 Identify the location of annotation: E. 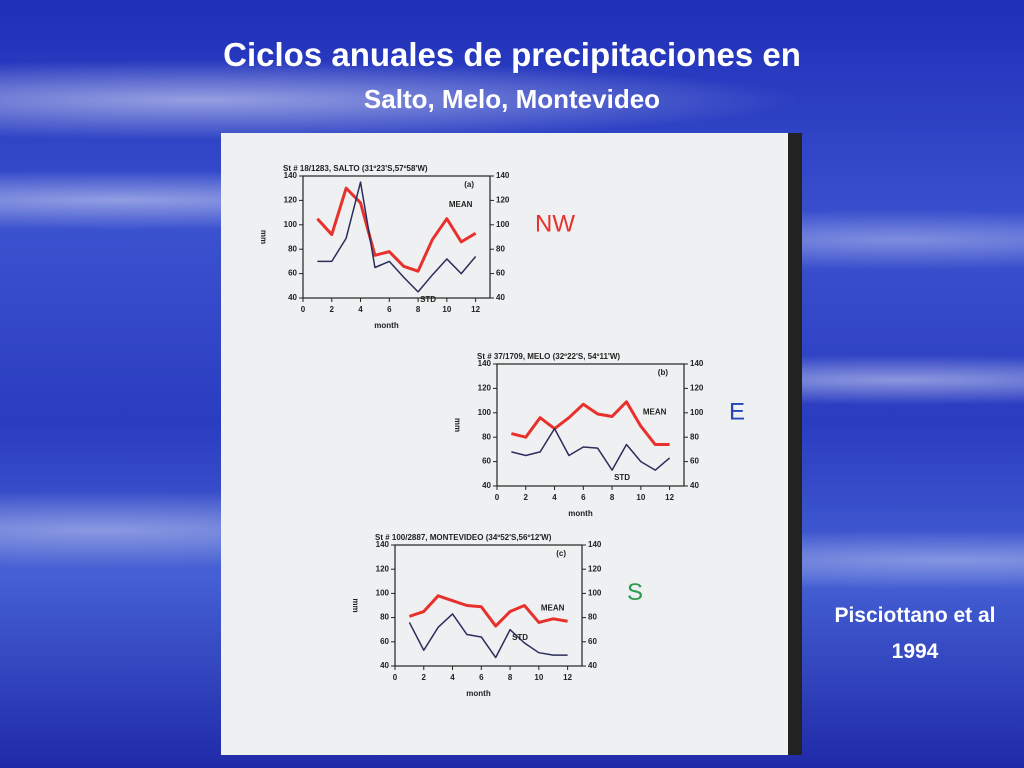
(737, 411).